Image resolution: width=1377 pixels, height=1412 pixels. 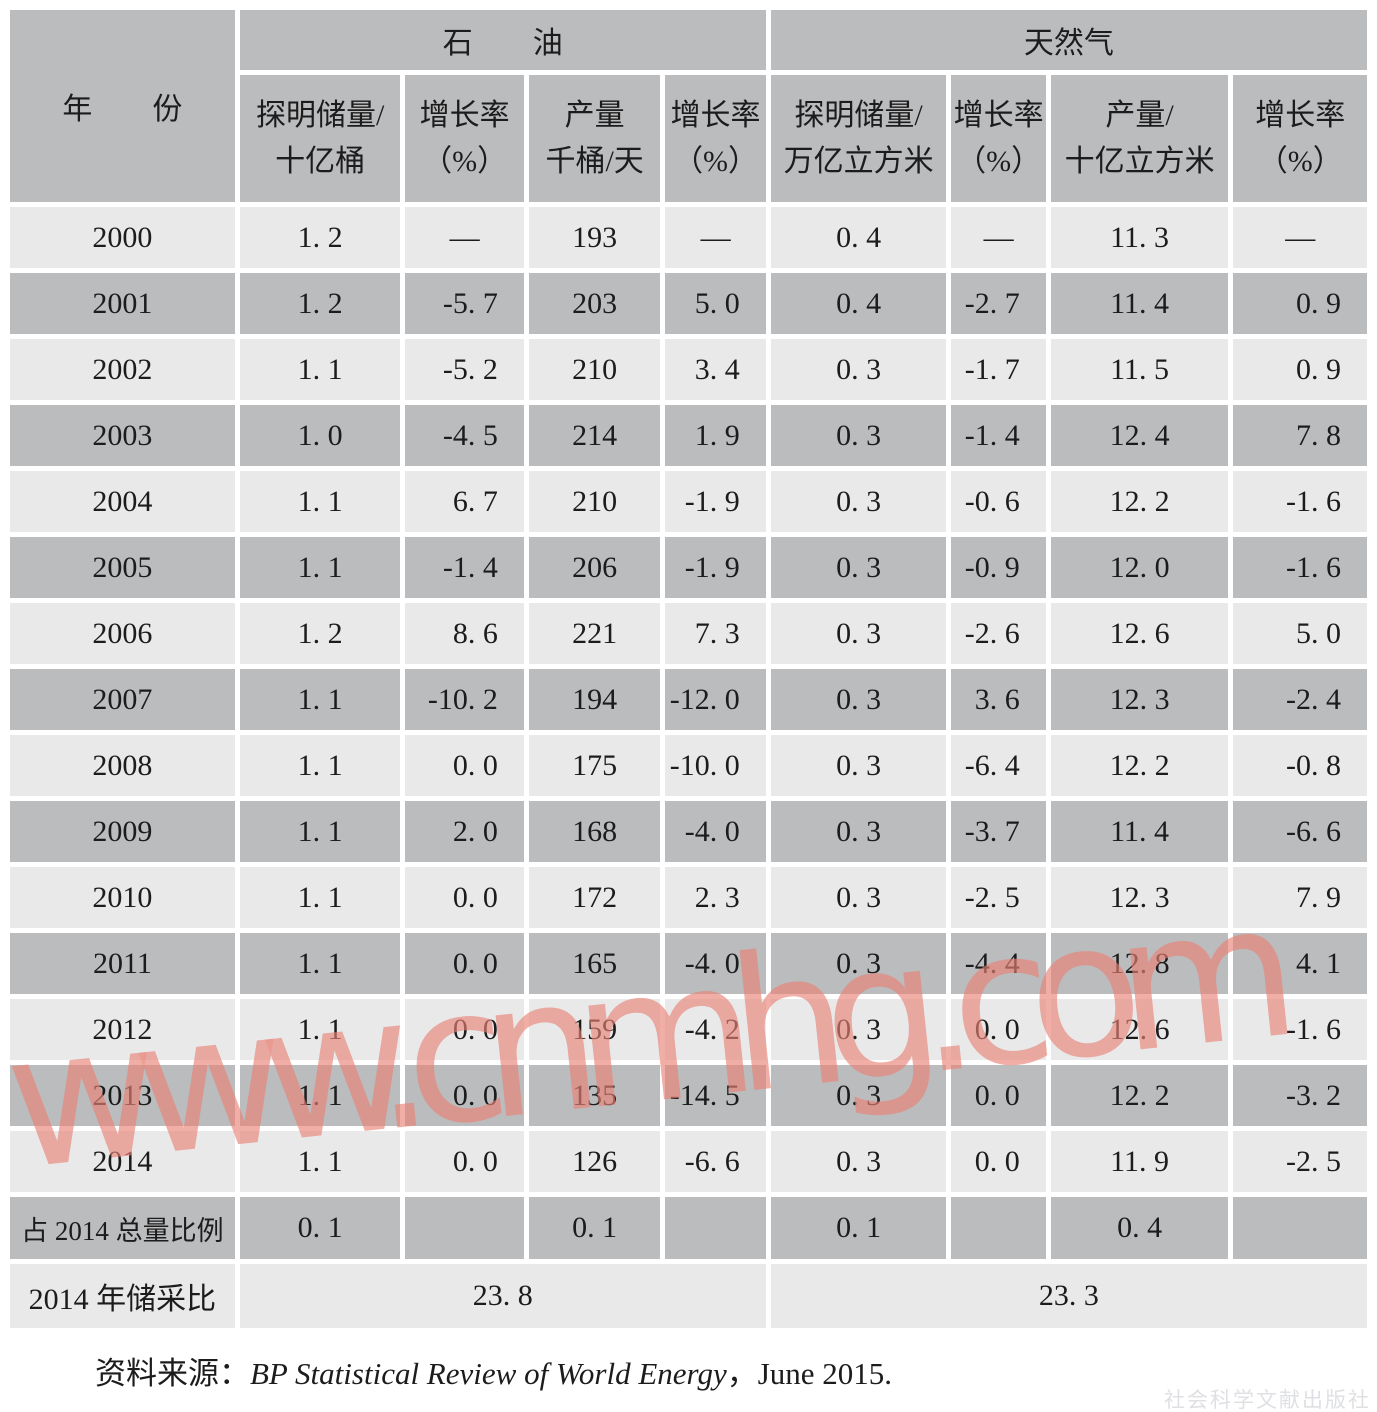 I want to click on year-cell: 2013, so click(x=122, y=1095).